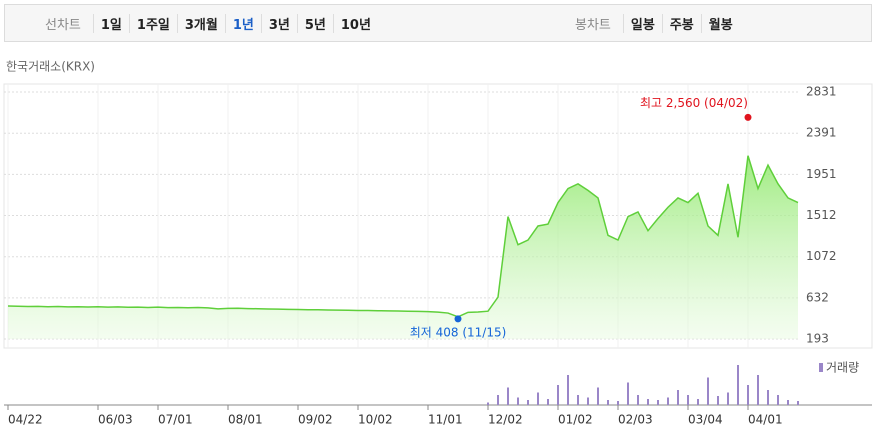 This screenshot has width=876, height=431. Describe the element at coordinates (635, 420) in the screenshot. I see `x-tick-label: 02/03` at that location.